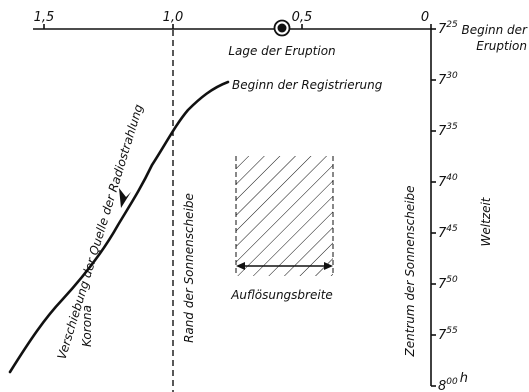  I want to click on resolution-box, so click(284, 216).